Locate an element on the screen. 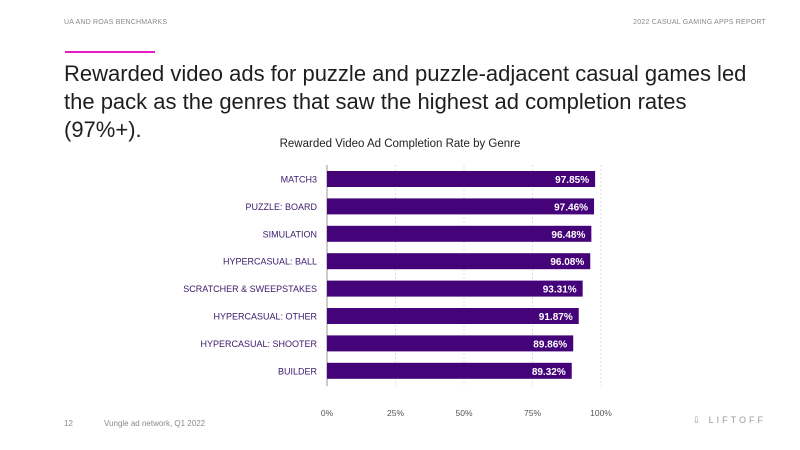  page-number: 12 is located at coordinates (68, 423).